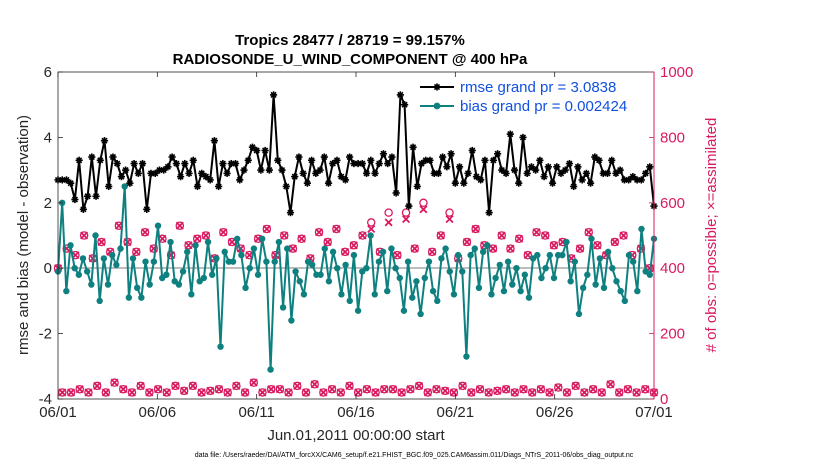 The image size is (830, 470). I want to click on legend-entry: rmse grand pr = 3.0838, so click(538, 87).